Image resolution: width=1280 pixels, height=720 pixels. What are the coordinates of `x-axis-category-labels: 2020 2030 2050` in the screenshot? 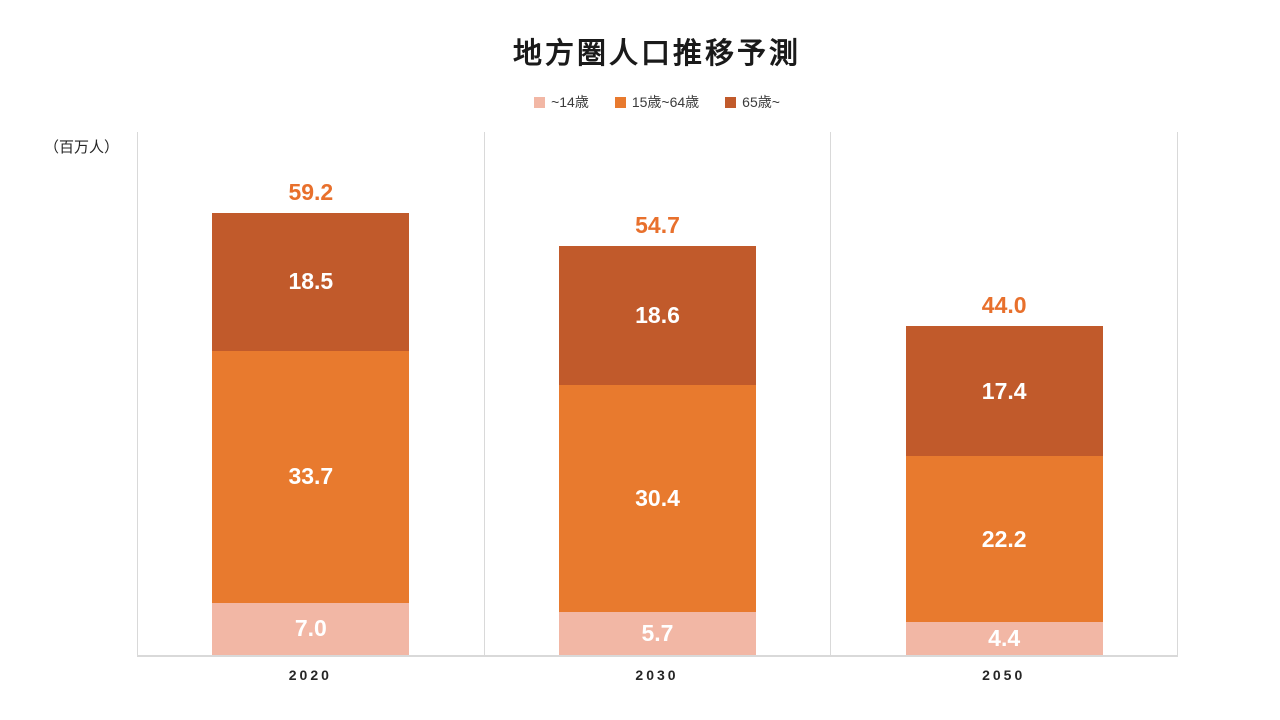 It's located at (657, 675).